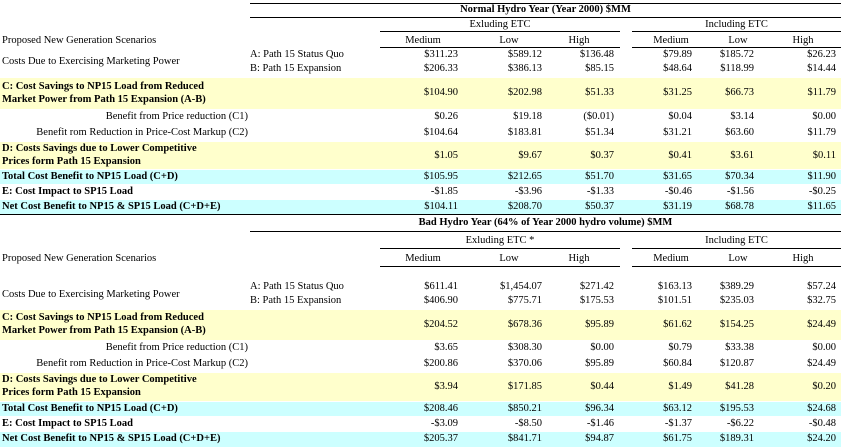 This screenshot has width=841, height=448. I want to click on cell: $0.37, so click(602, 155).